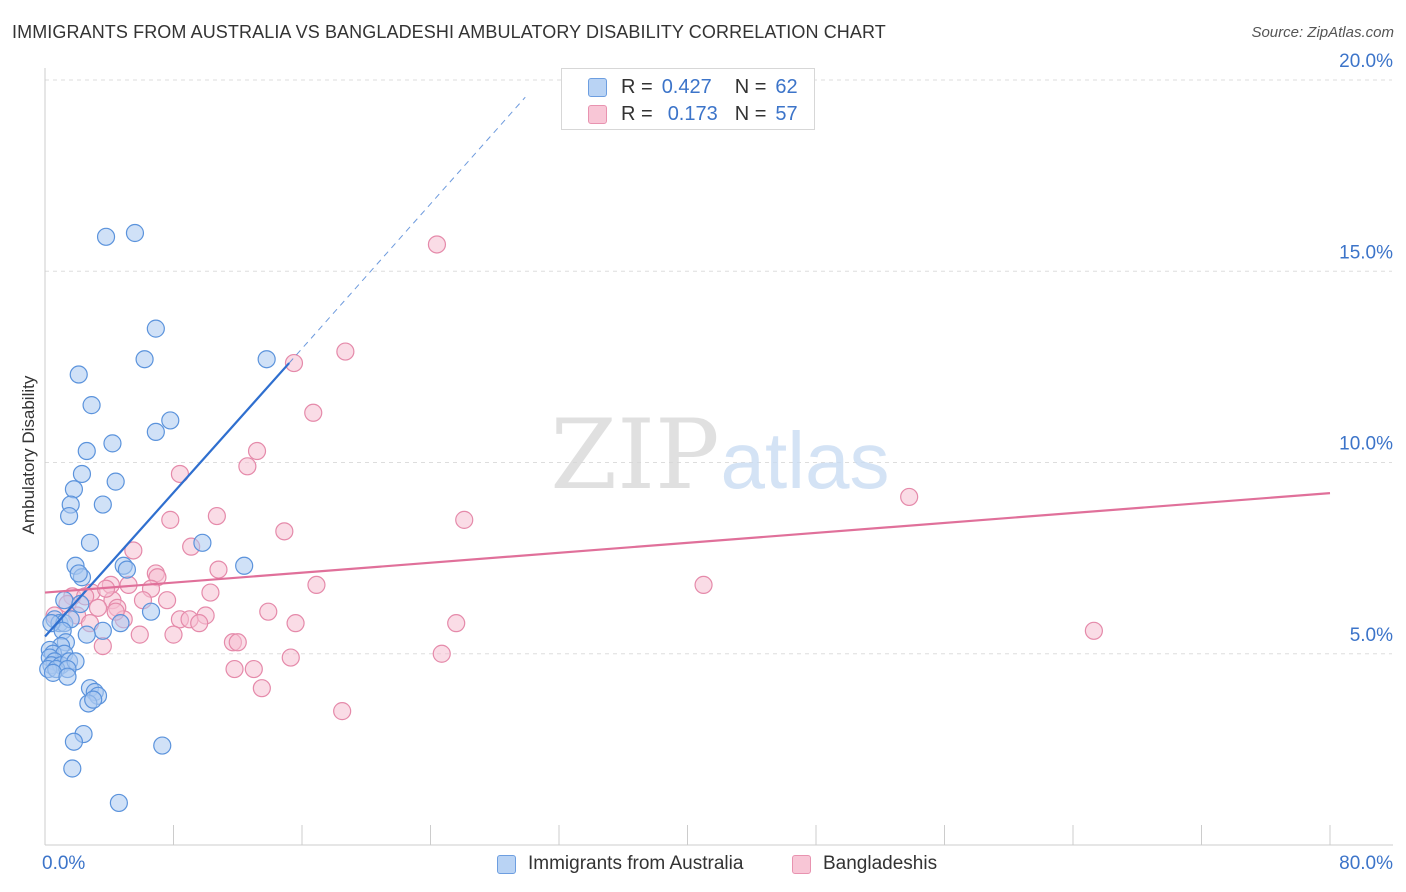 The image size is (1406, 892). What do you see at coordinates (1366, 252) in the screenshot?
I see `y-tick-label: 15.0%` at bounding box center [1366, 252].